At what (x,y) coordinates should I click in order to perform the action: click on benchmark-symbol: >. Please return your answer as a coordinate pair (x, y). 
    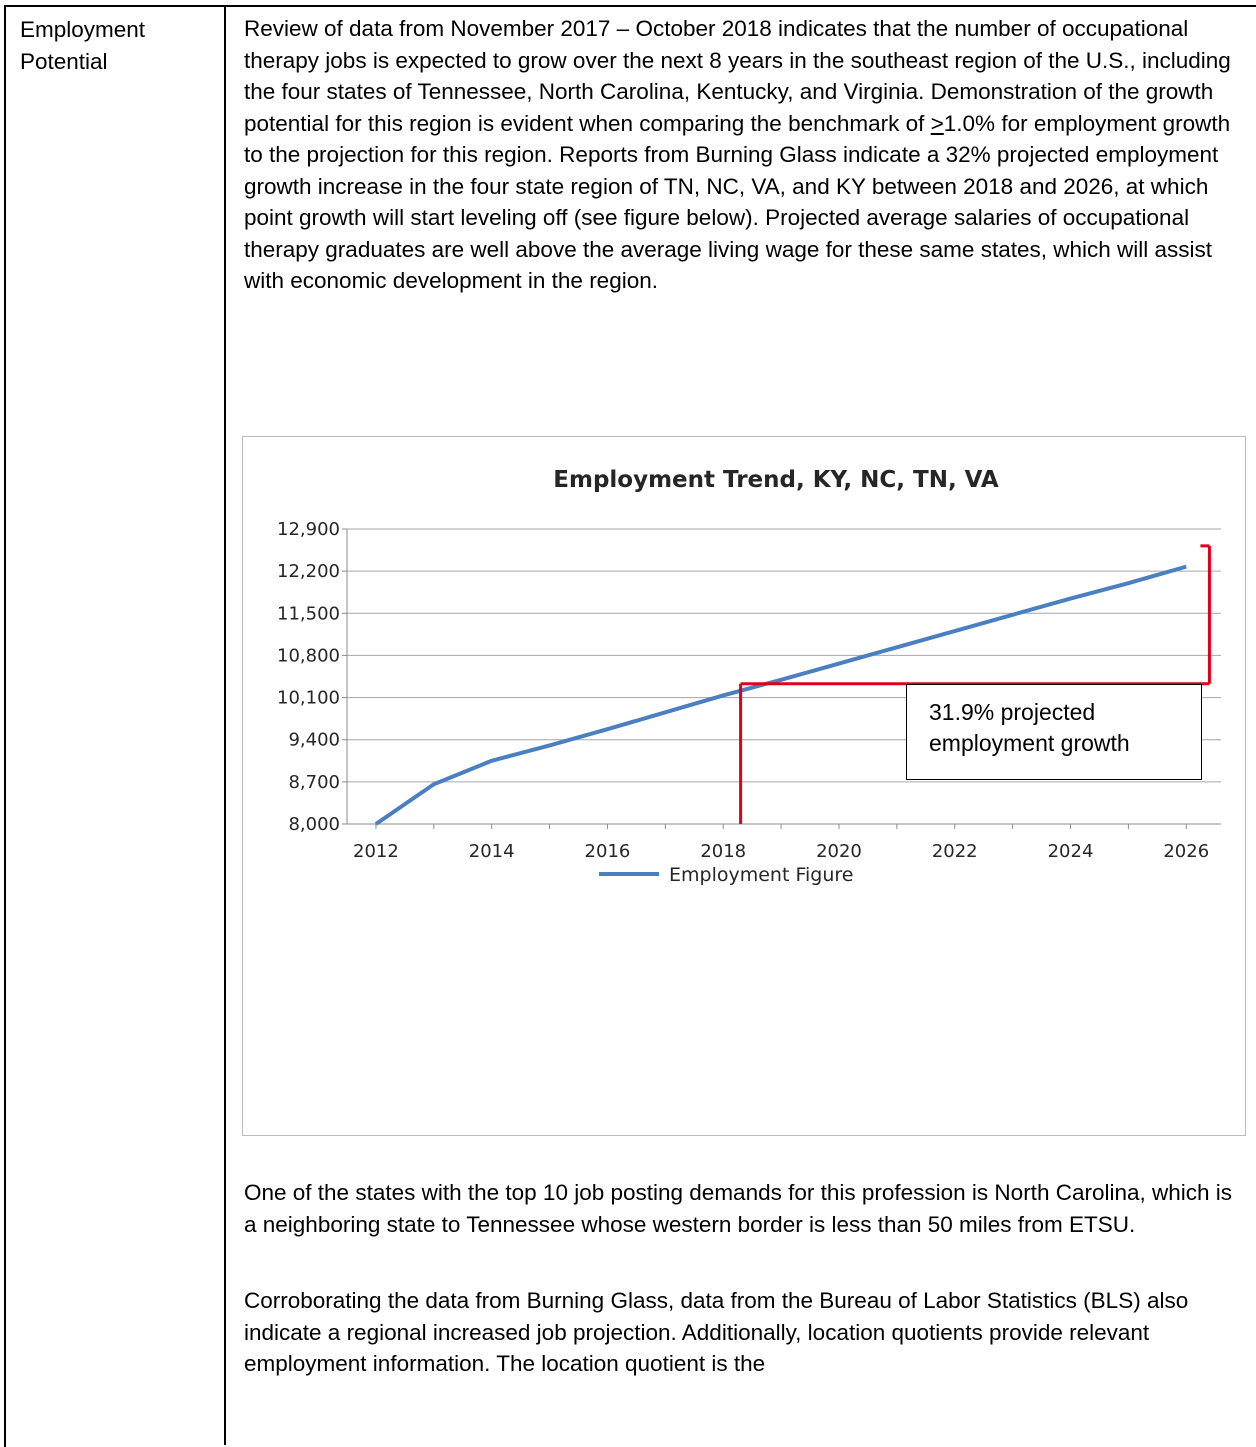
    Looking at the image, I should click on (937, 123).